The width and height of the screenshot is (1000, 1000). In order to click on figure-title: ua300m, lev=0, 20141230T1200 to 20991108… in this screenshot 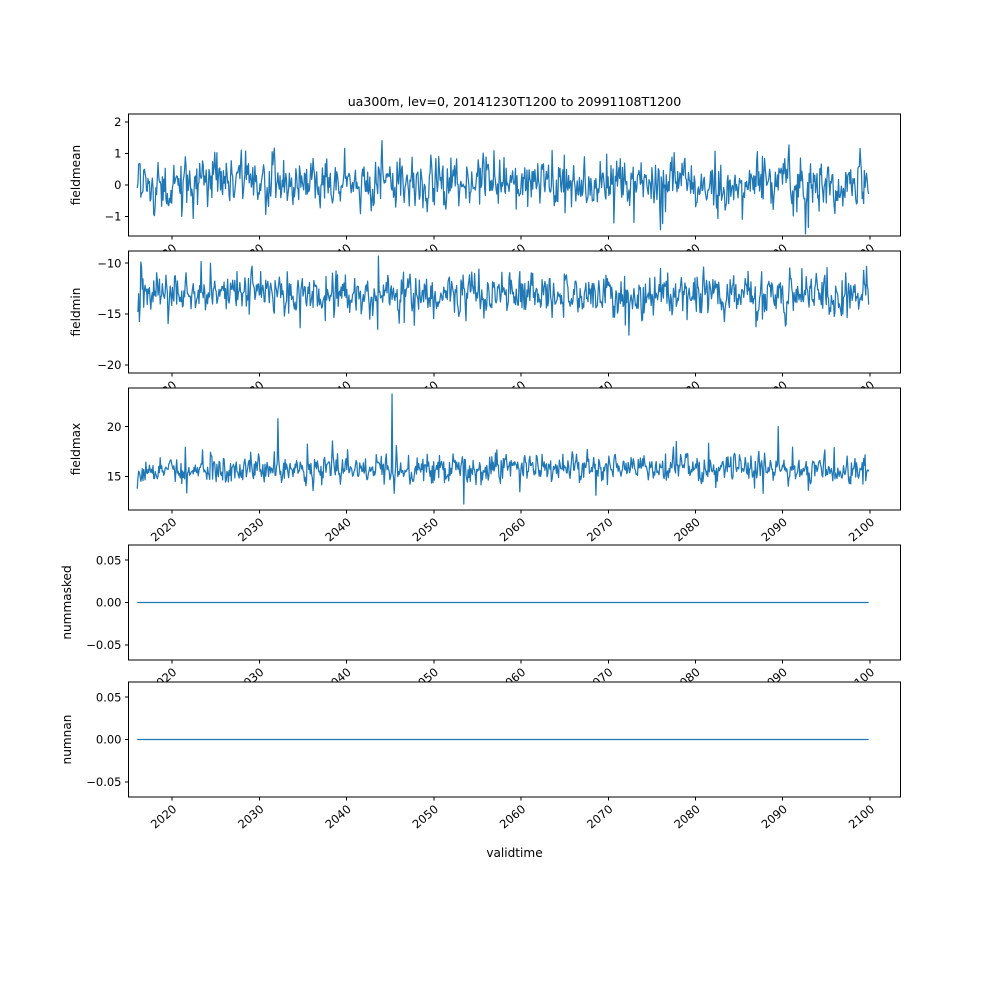, I will do `click(515, 101)`.